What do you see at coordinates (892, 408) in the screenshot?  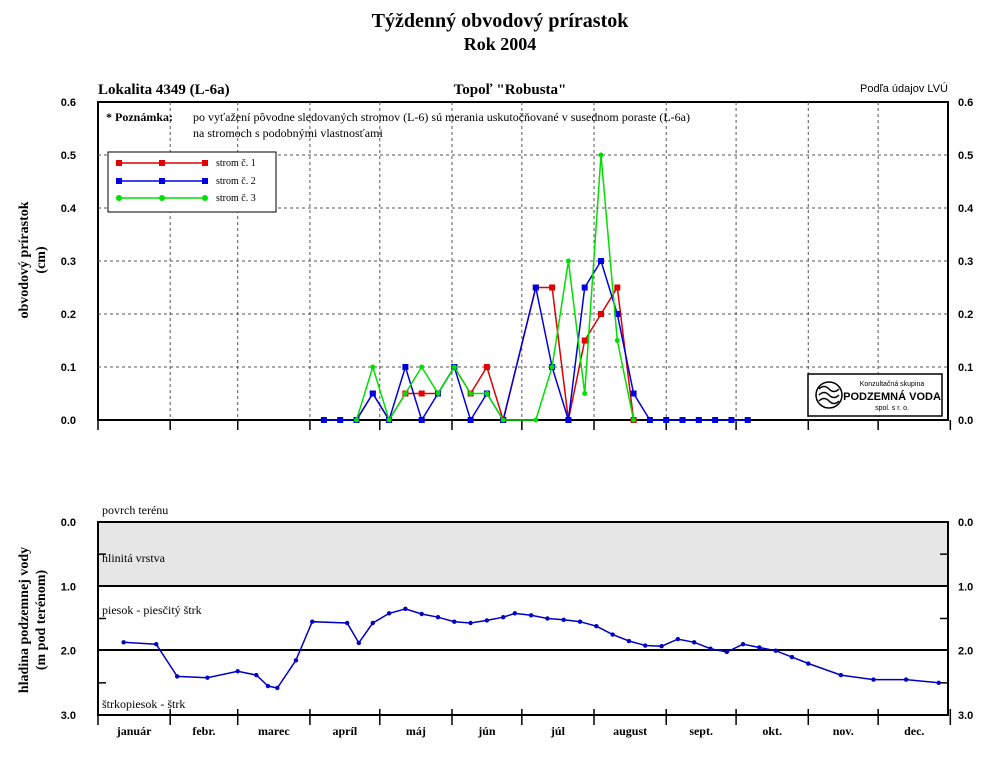 I see `logo-line-3: spol. s r. o.` at bounding box center [892, 408].